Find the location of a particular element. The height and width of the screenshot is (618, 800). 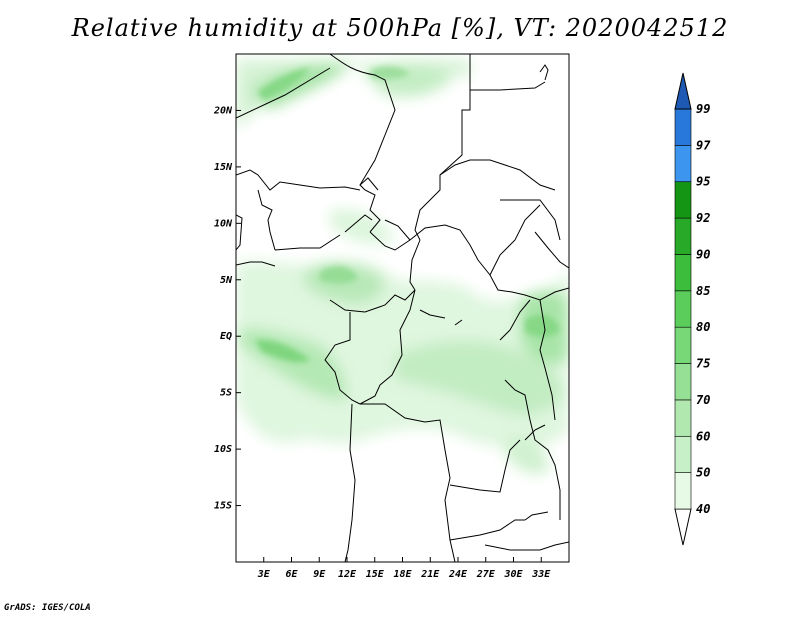

lat-tick-label: 20N is located at coordinates (223, 110).